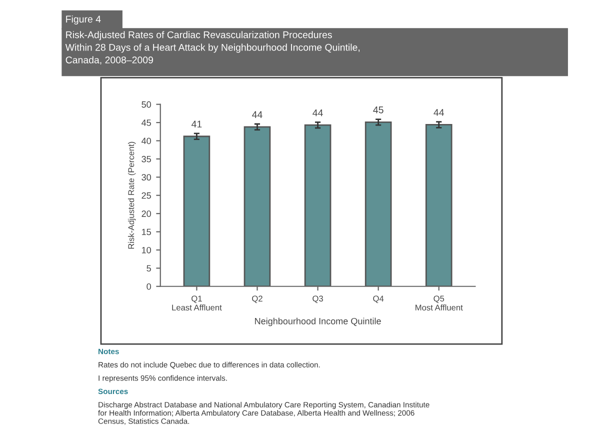  Describe the element at coordinates (439, 303) in the screenshot. I see `x-tick-label: Q5 Most Affluent` at that location.